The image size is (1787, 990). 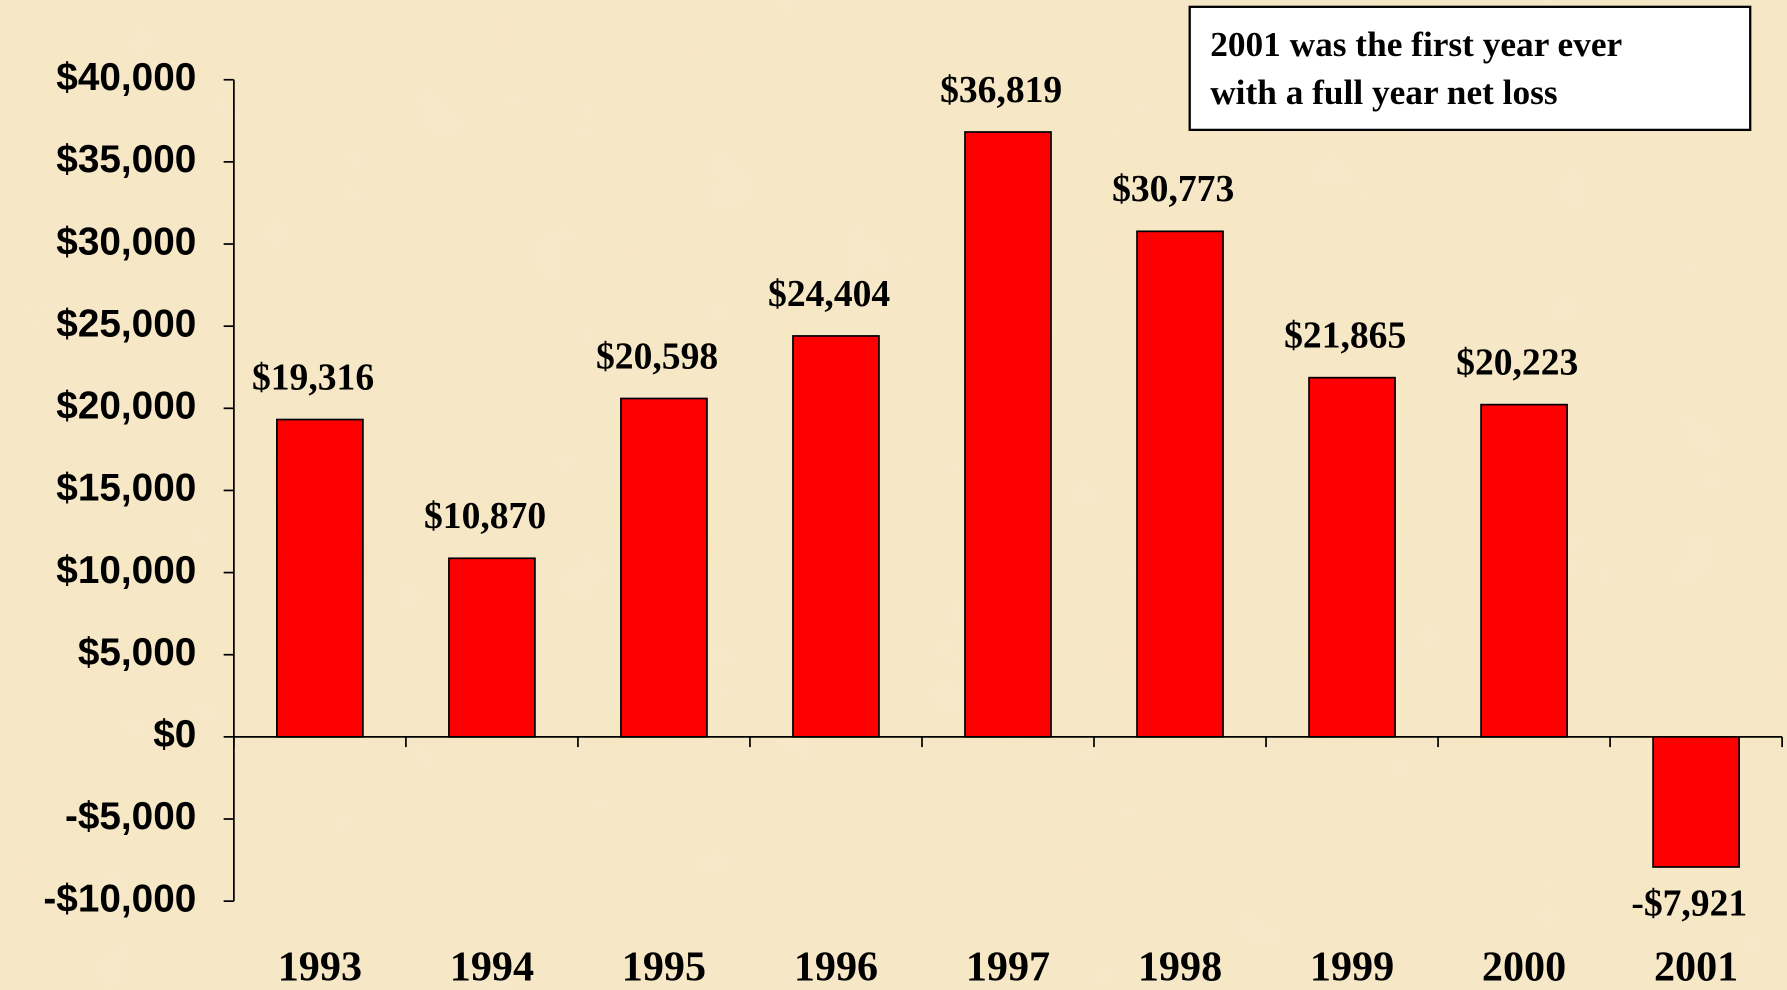 I want to click on x-tick-label: 2001, so click(x=1696, y=966).